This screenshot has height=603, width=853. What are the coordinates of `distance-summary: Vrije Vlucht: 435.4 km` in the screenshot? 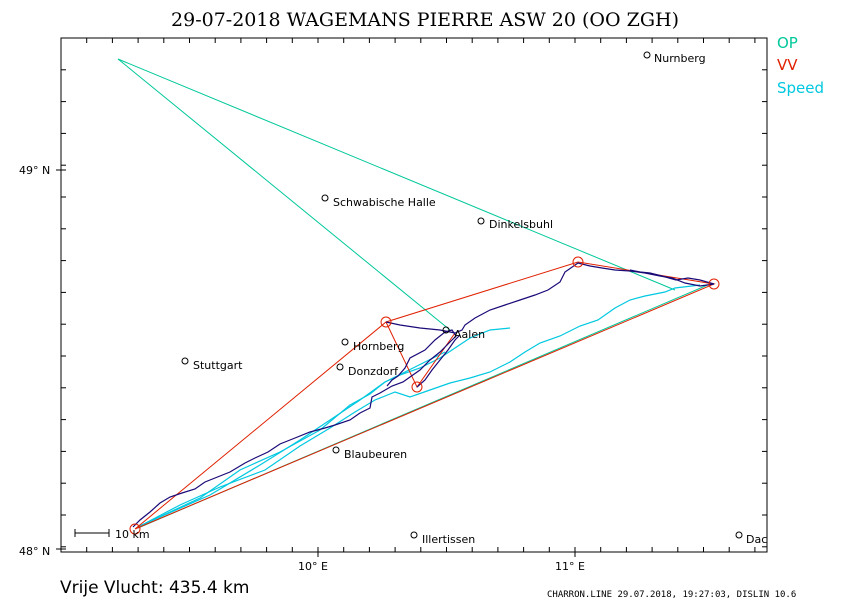 It's located at (154, 588).